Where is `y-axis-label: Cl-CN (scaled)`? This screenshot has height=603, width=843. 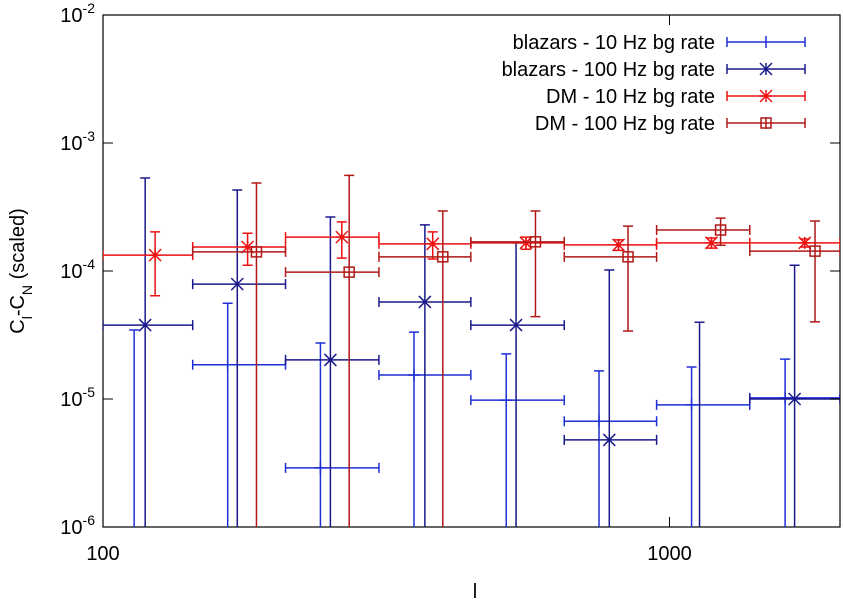 y-axis-label: Cl-CN (scaled) is located at coordinates (21, 271).